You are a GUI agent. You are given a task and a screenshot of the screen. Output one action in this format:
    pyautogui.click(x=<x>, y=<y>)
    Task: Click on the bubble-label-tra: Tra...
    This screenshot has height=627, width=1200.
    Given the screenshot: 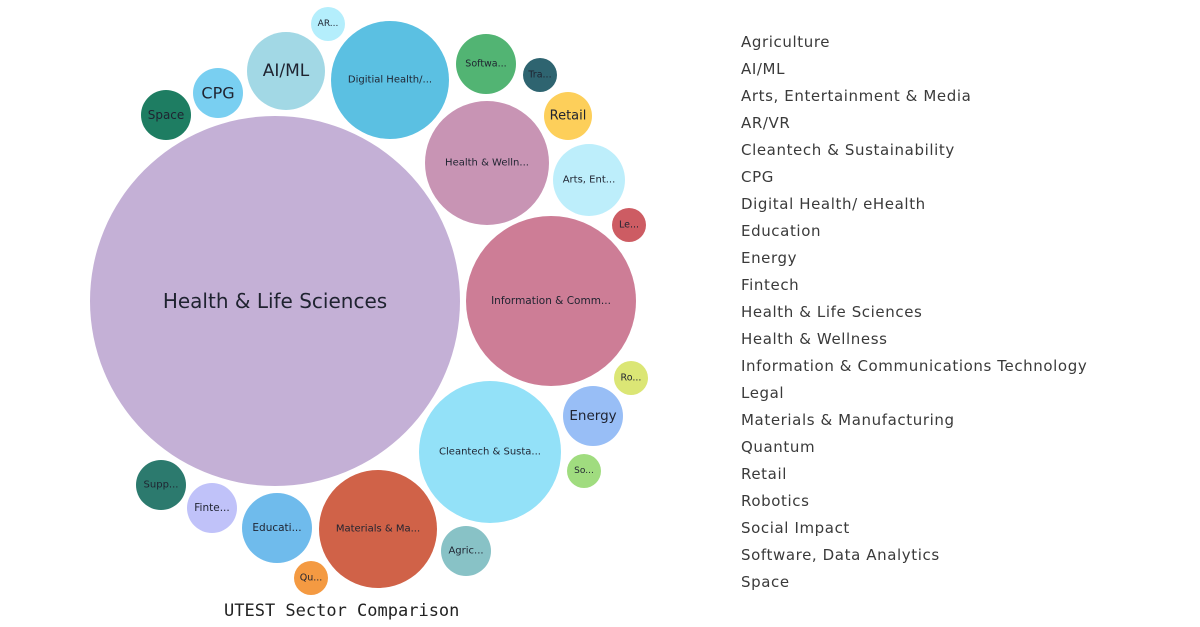 What is the action you would take?
    pyautogui.click(x=539, y=75)
    